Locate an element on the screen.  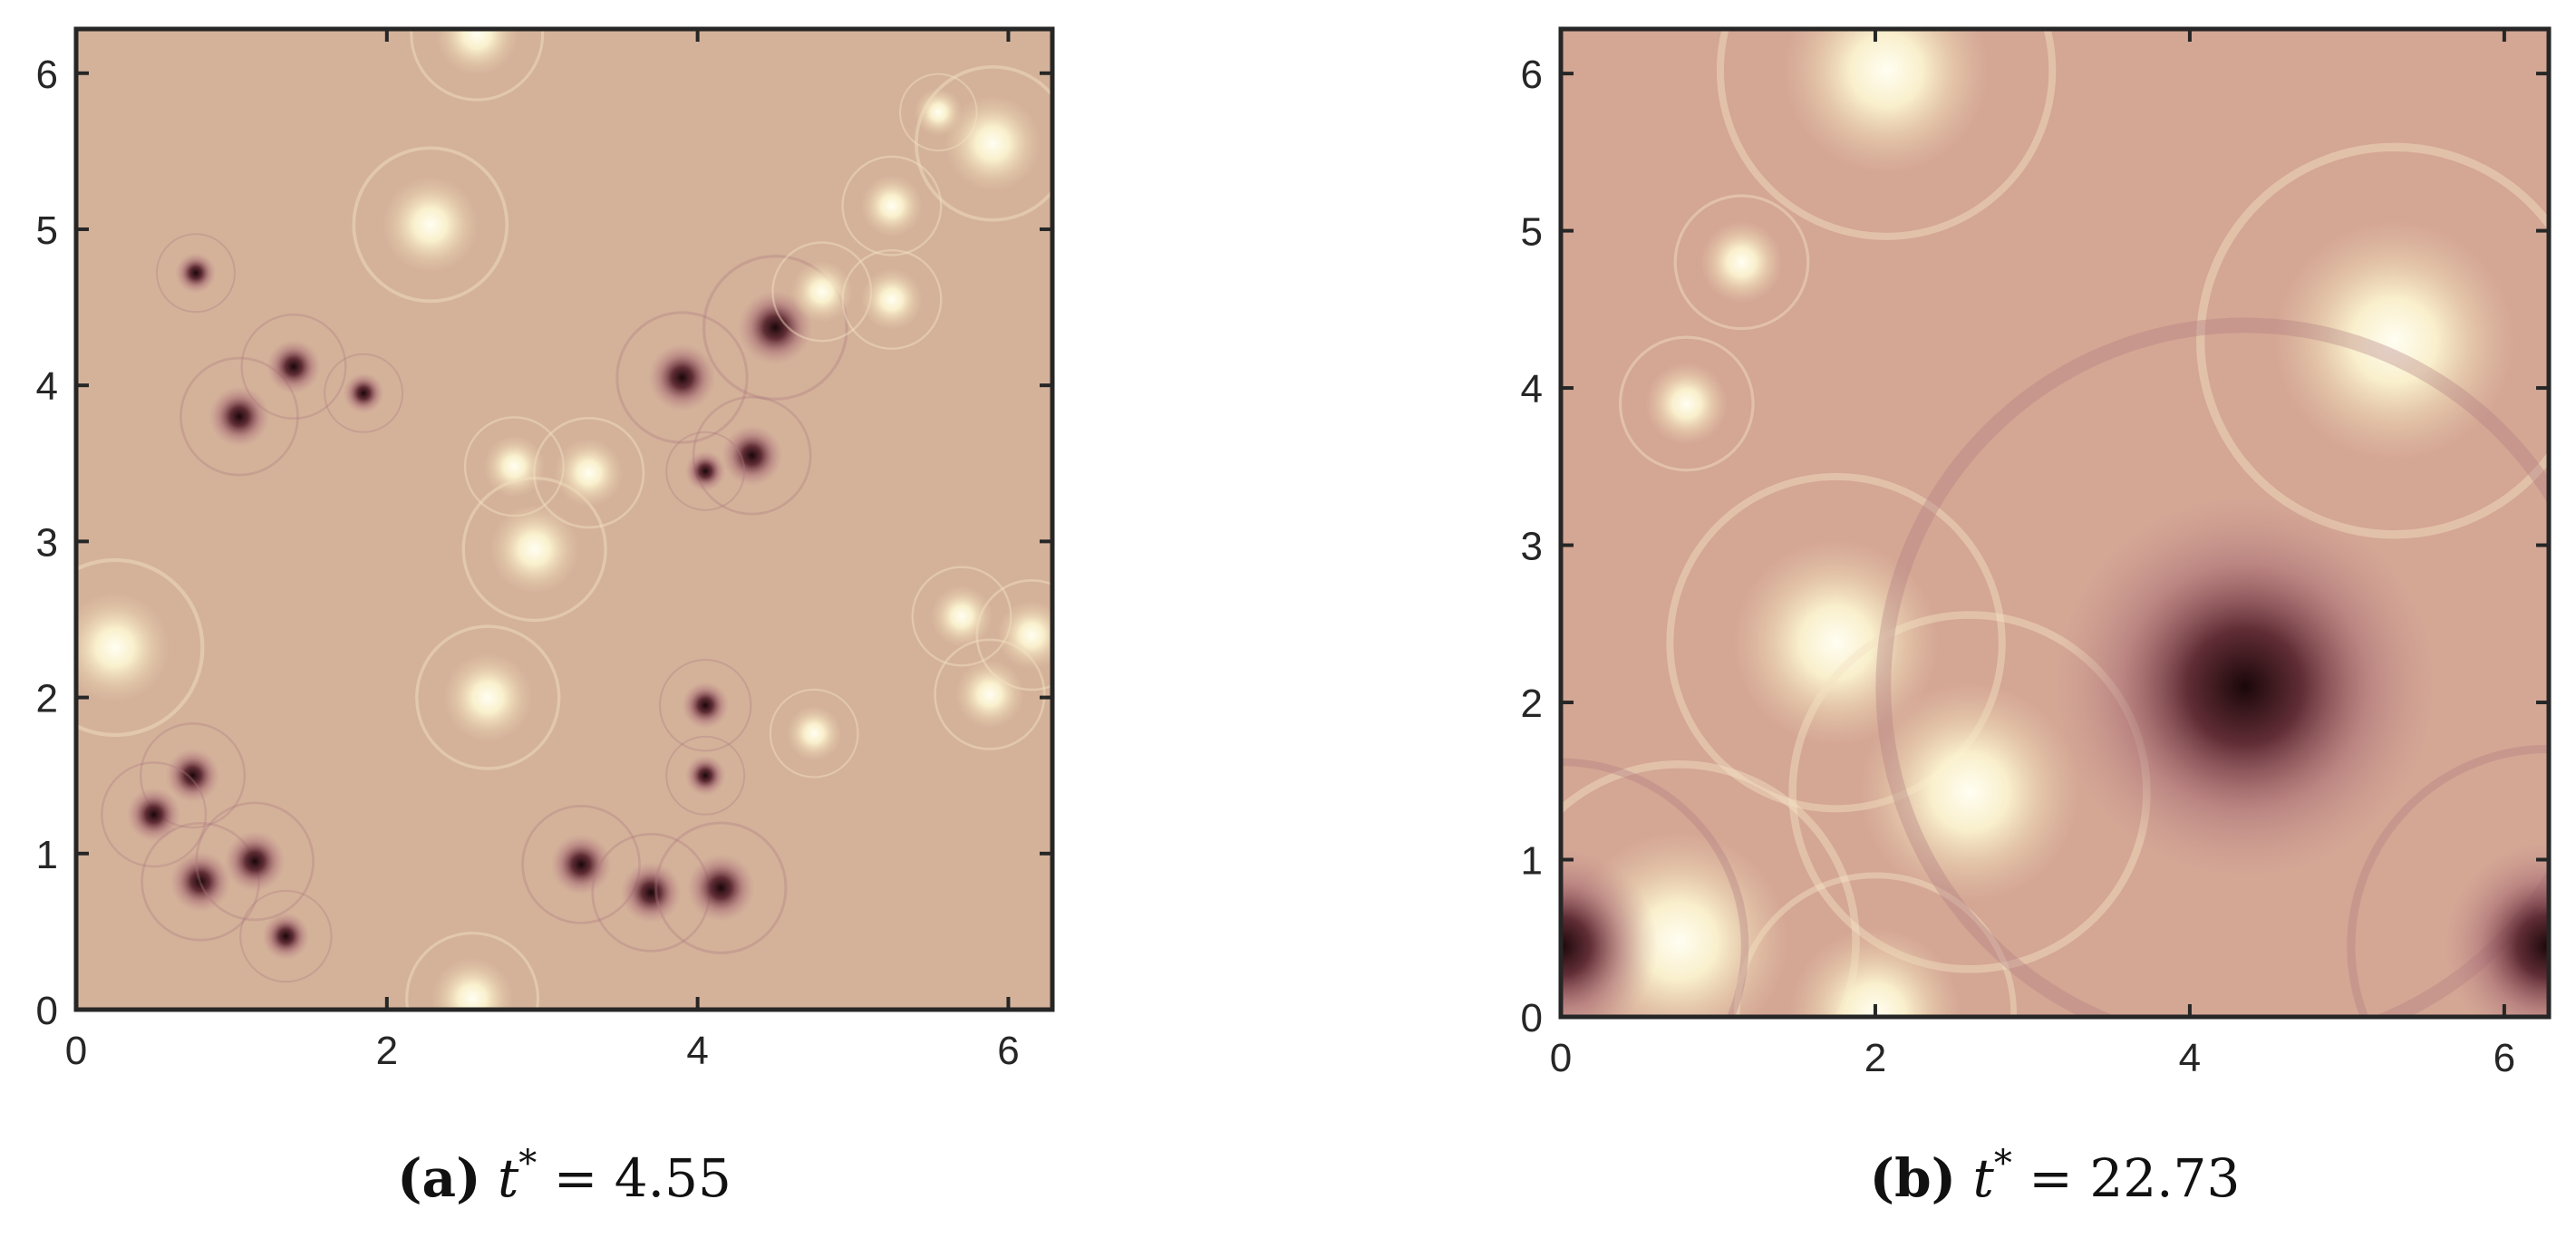
panel-a-vortex-22-filament is located at coordinates (682, 378).